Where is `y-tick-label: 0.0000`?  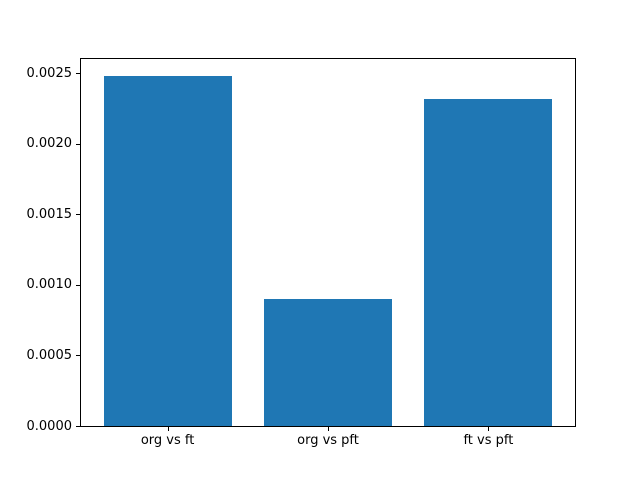
y-tick-label: 0.0000 is located at coordinates (49, 426).